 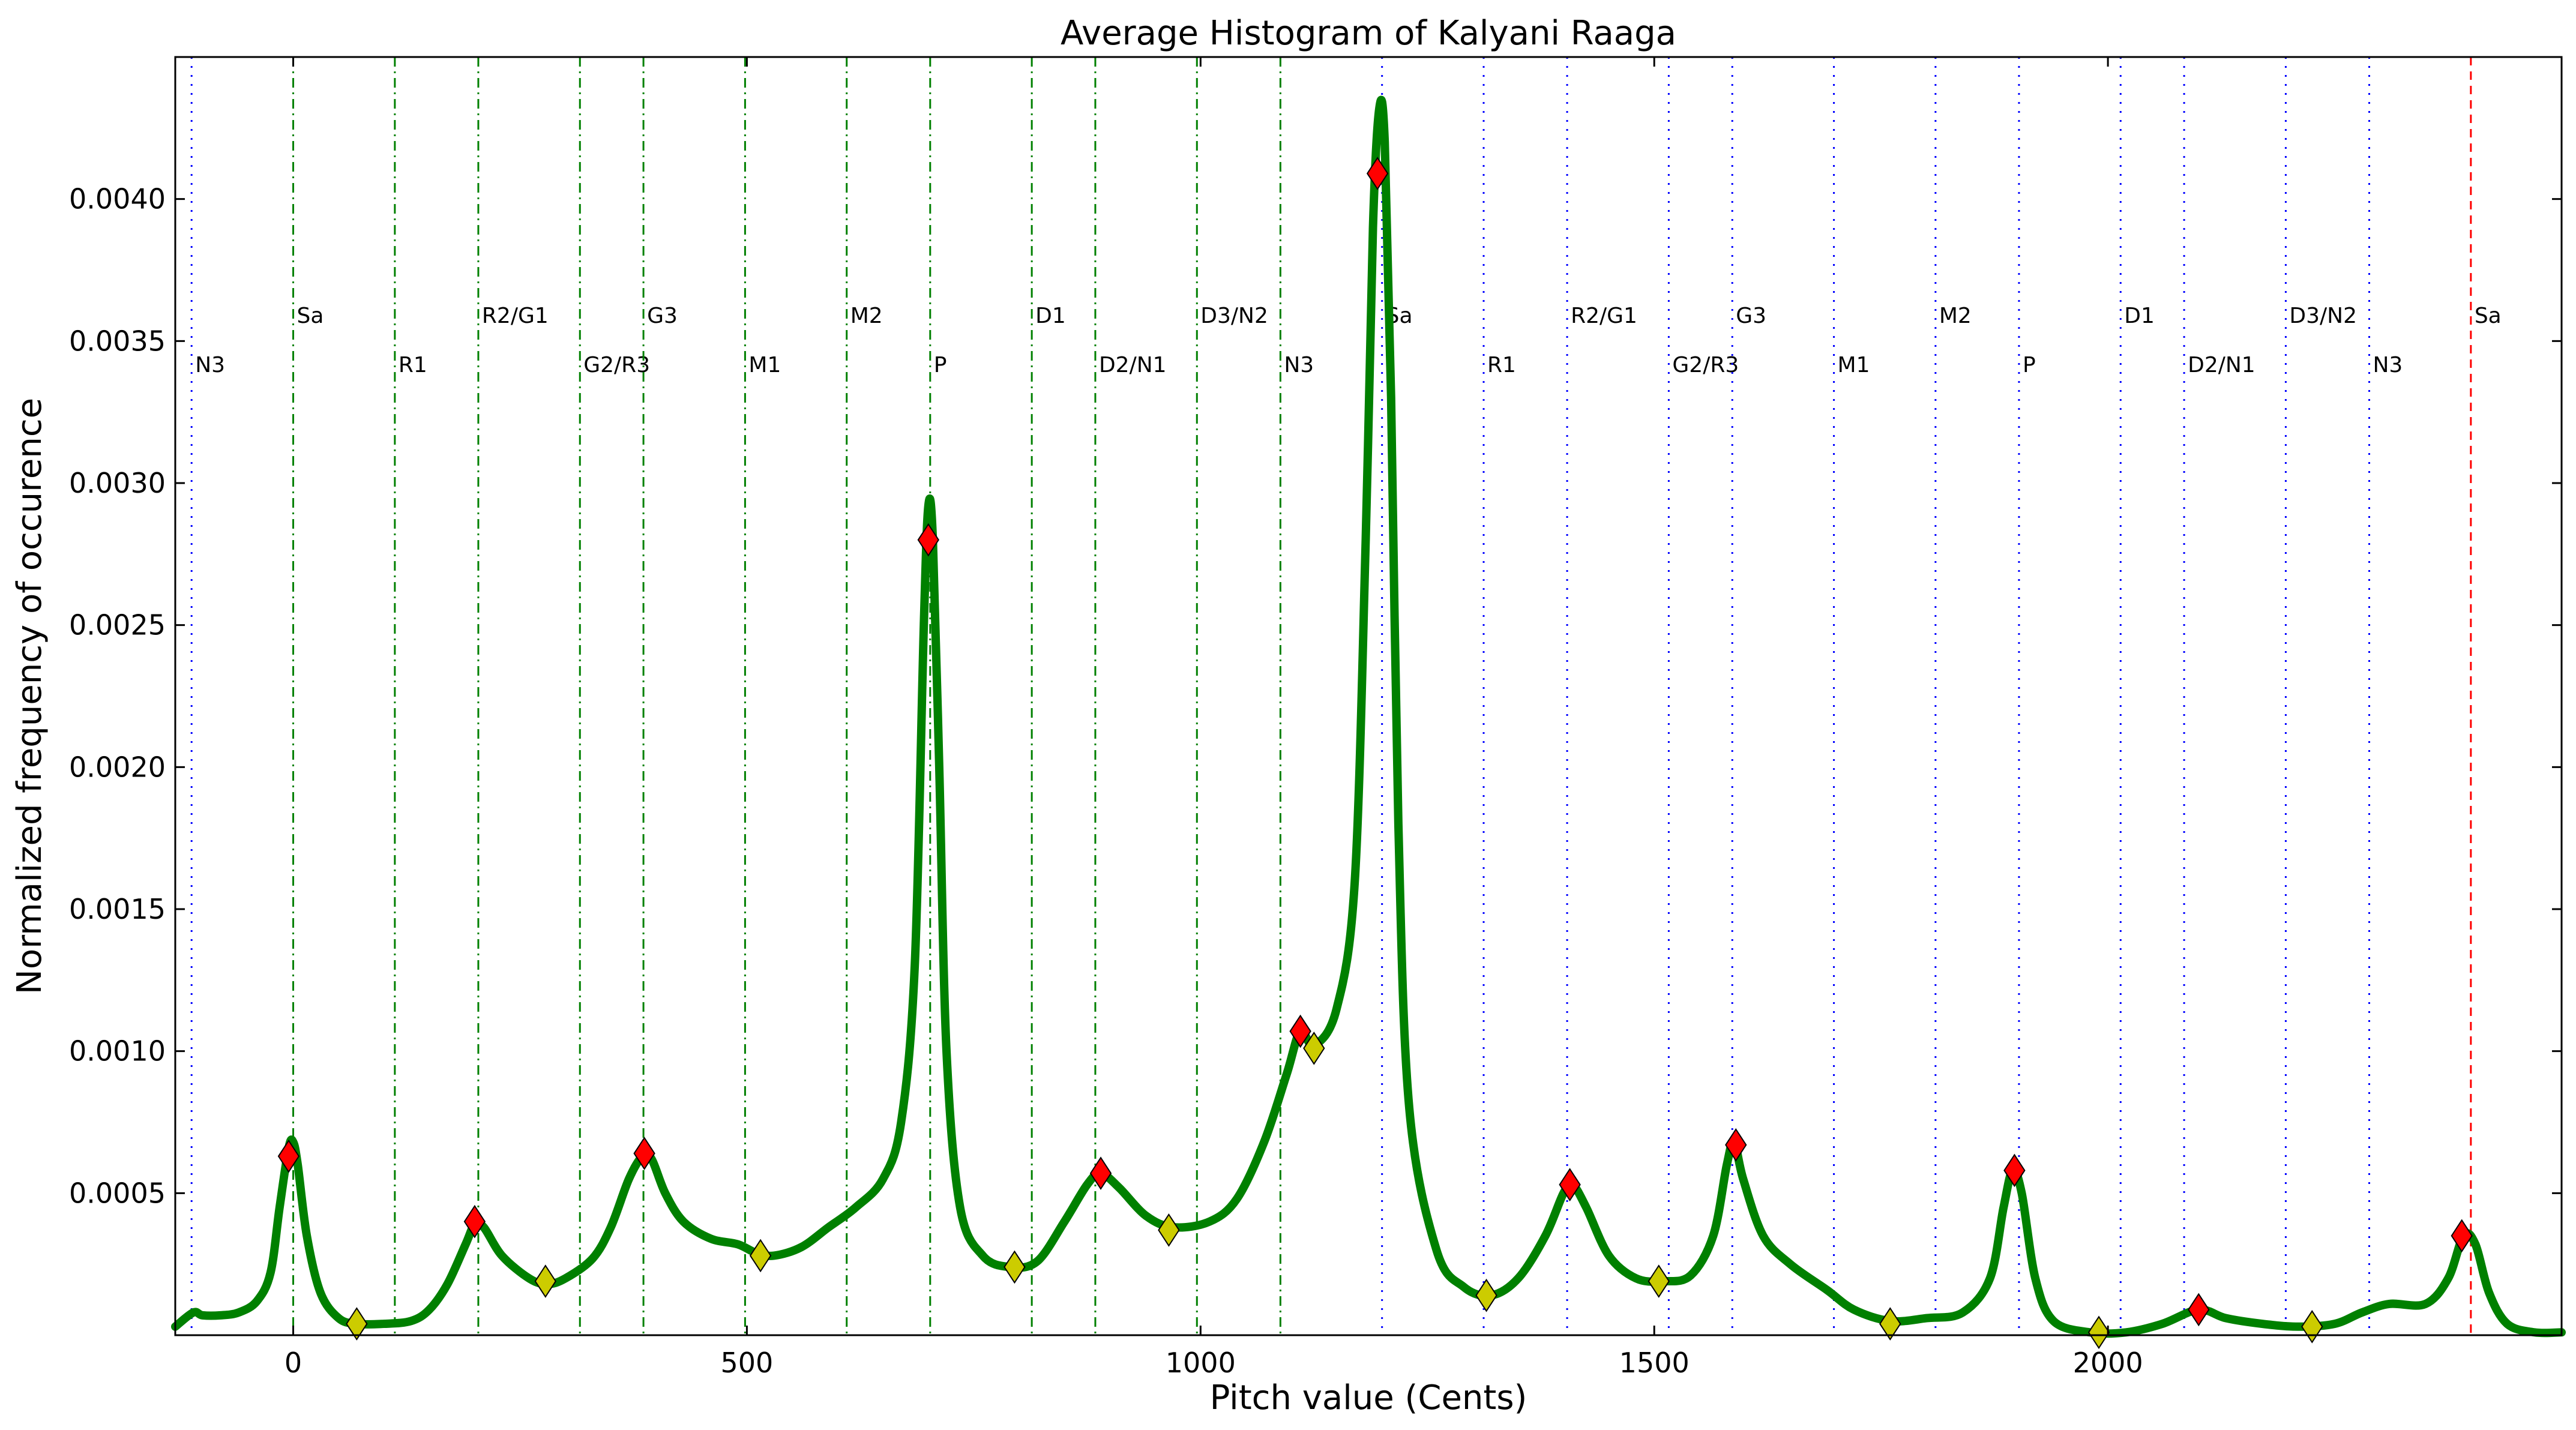 What do you see at coordinates (2108, 1363) in the screenshot?
I see `x-tick-label: 2000` at bounding box center [2108, 1363].